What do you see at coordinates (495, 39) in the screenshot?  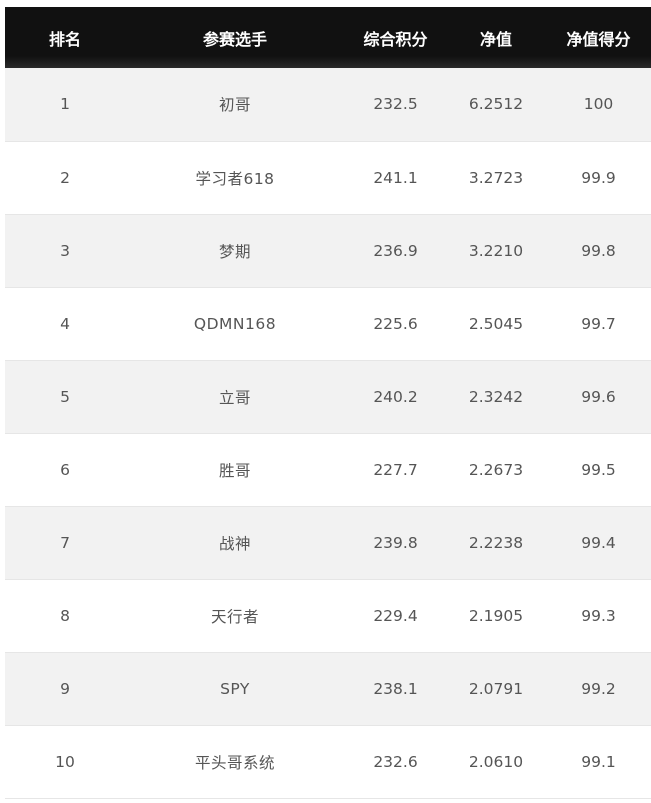 I see `header-net-value: 净值` at bounding box center [495, 39].